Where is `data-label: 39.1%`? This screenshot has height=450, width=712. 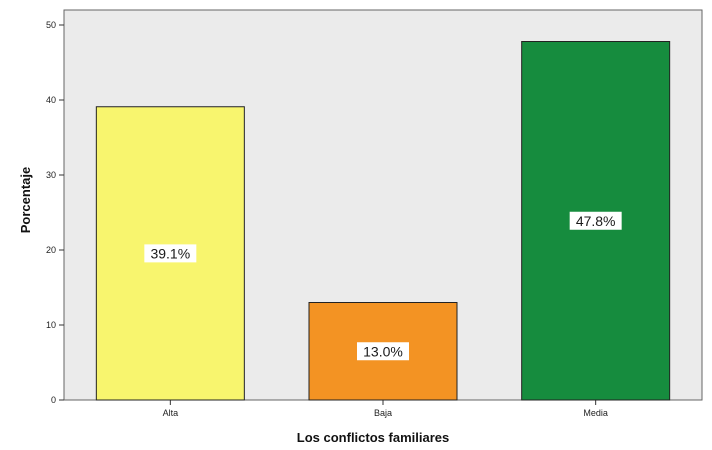
data-label: 39.1% is located at coordinates (170, 253).